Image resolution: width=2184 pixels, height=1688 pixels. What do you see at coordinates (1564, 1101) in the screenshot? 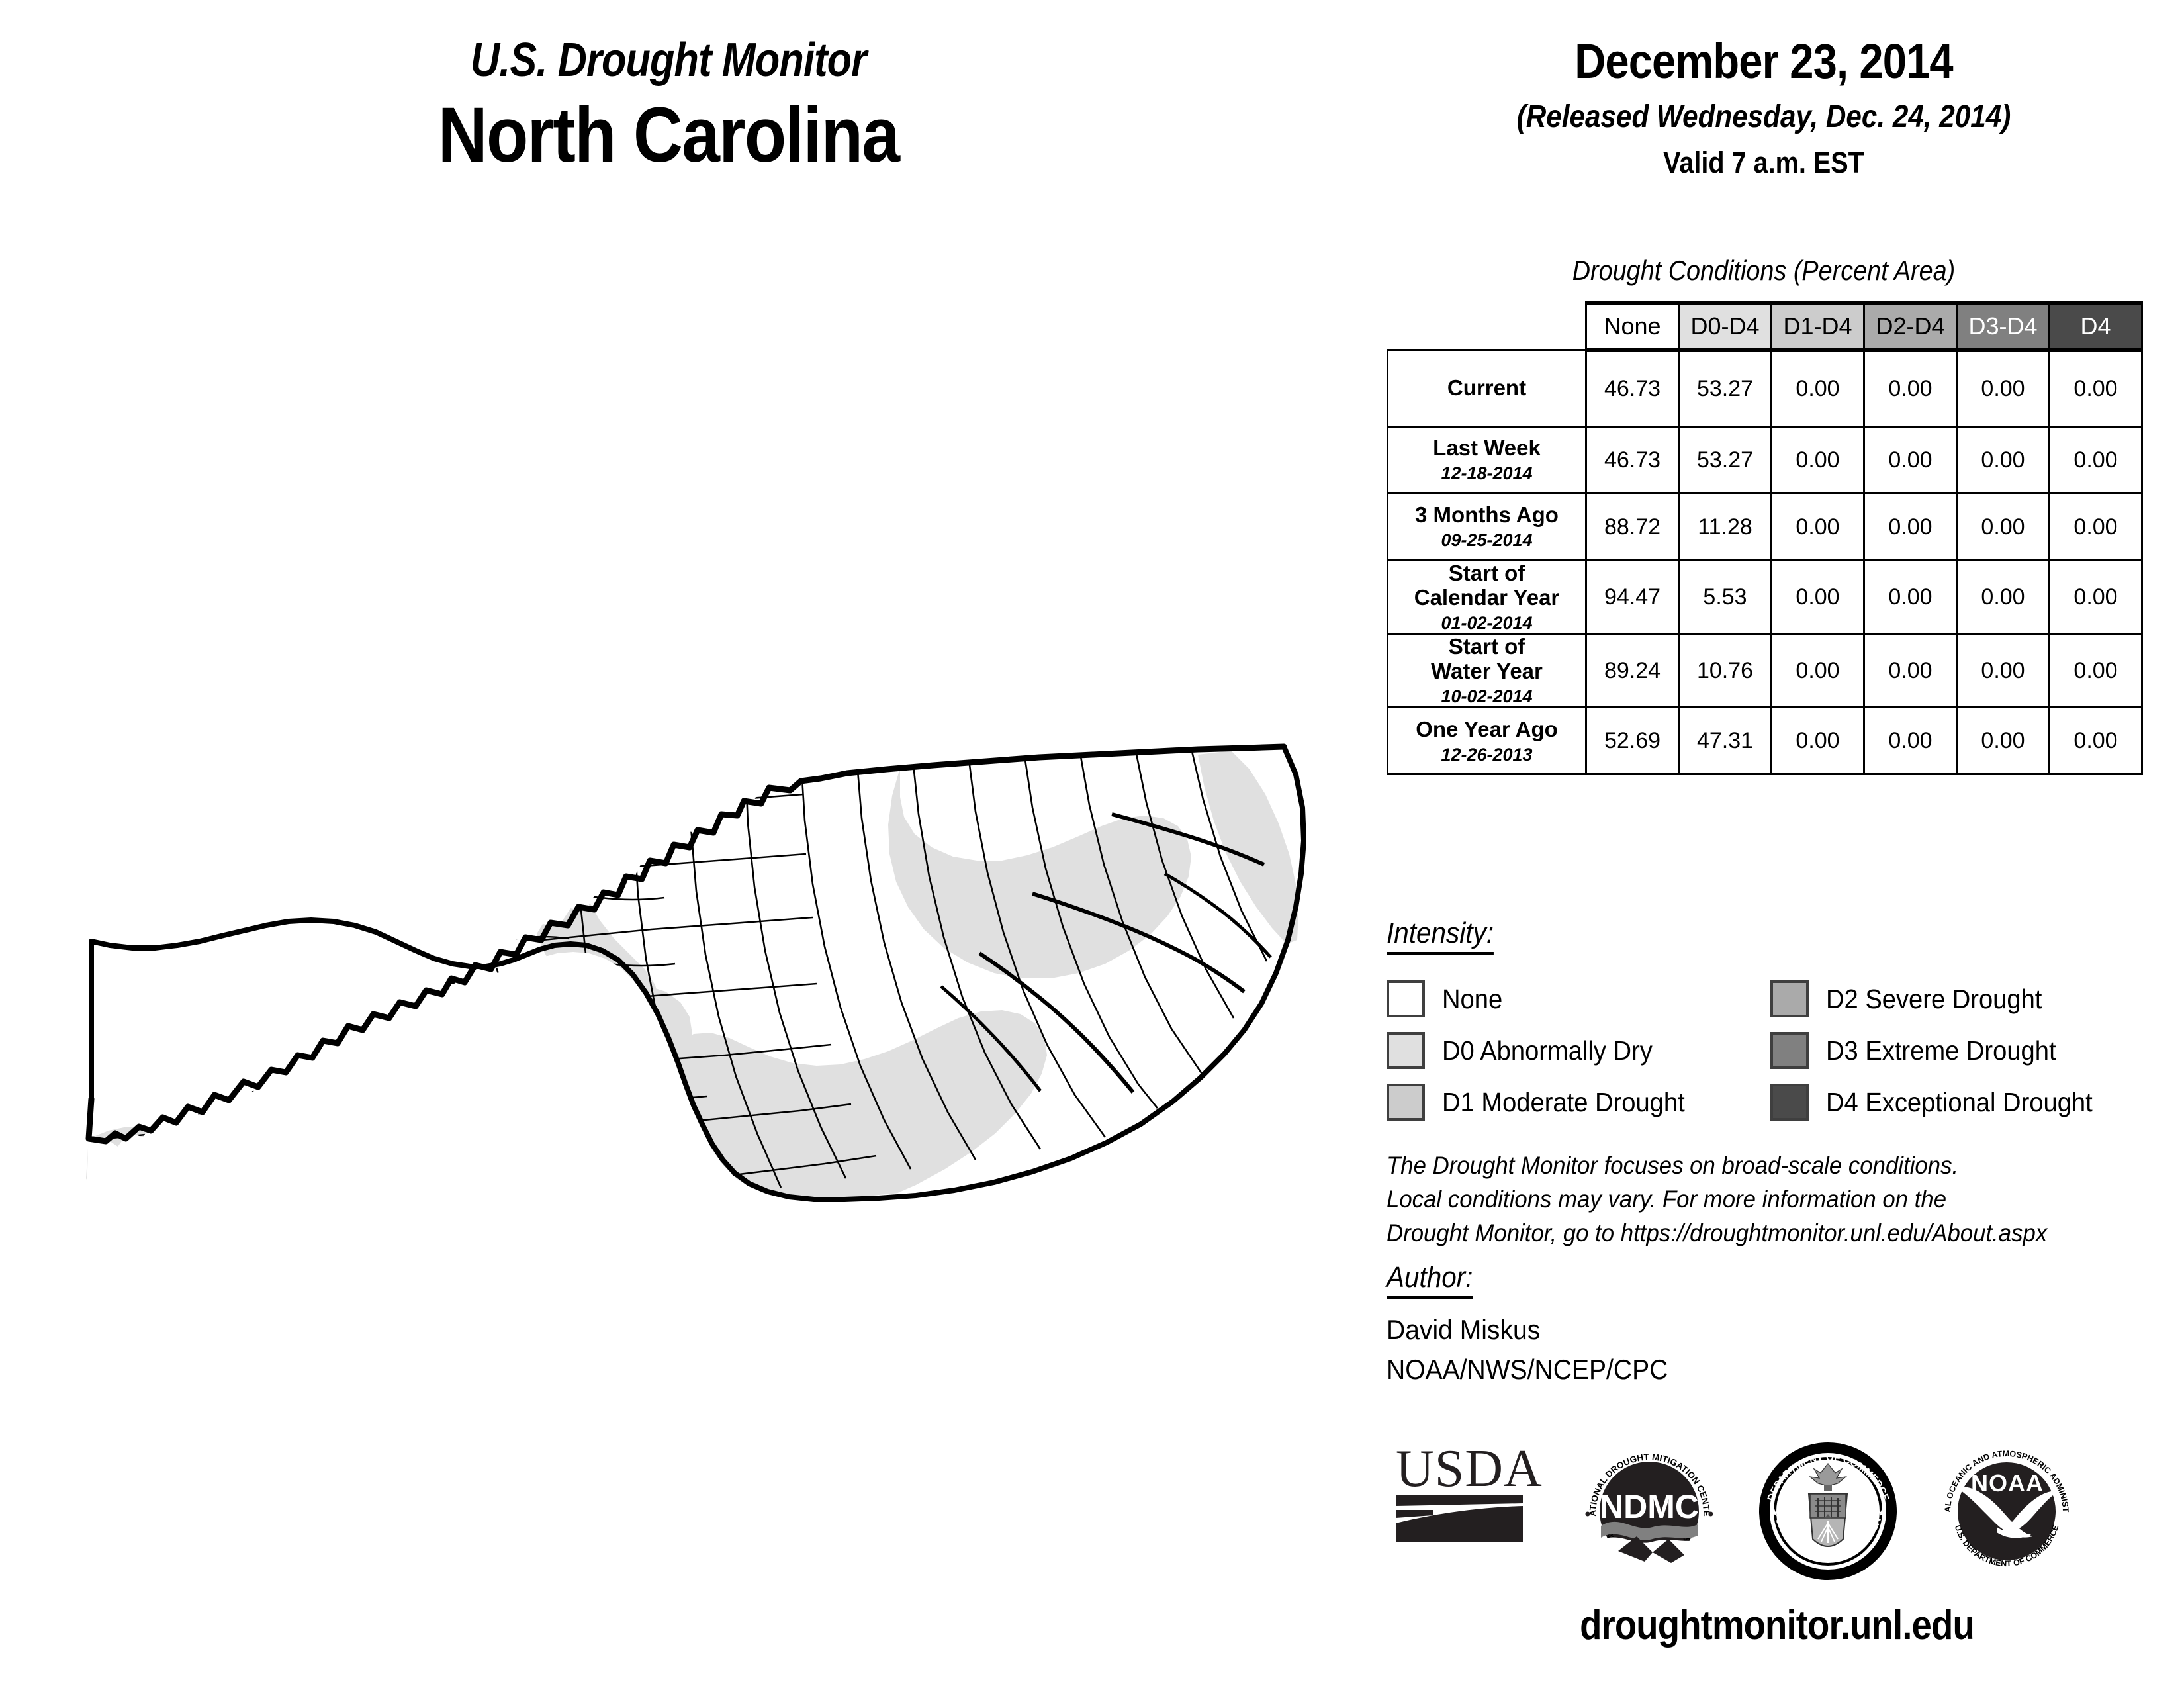
I see `legend-label: D1 Moderate Drought` at bounding box center [1564, 1101].